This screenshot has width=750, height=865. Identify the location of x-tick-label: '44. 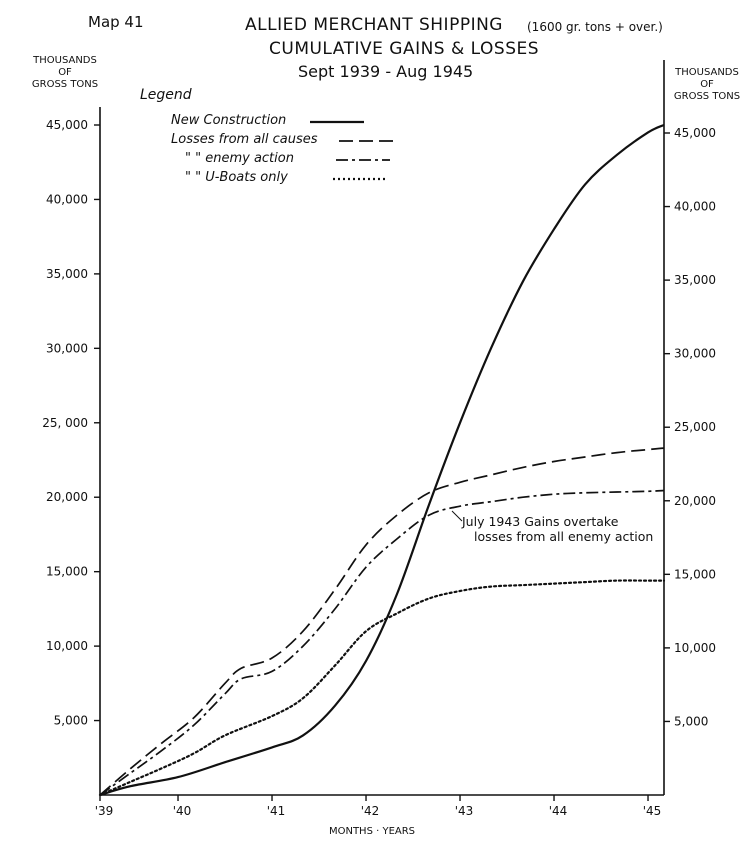
(558, 811).